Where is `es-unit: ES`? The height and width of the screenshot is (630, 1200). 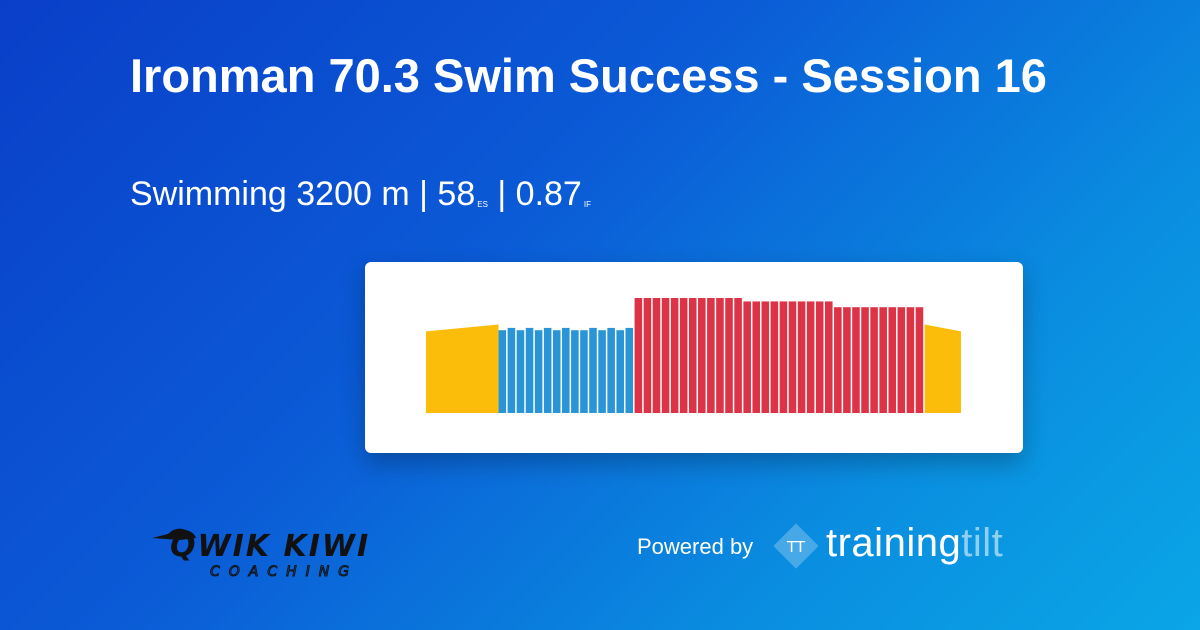 es-unit: ES is located at coordinates (482, 204).